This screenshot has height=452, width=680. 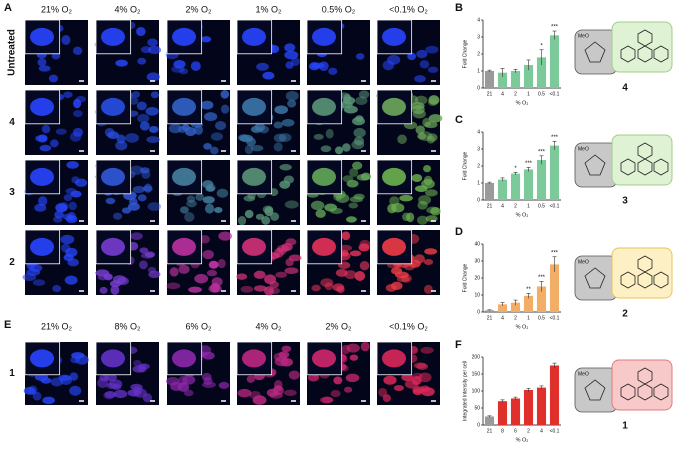 I want to click on y-tick-label: 50, so click(x=477, y=408).